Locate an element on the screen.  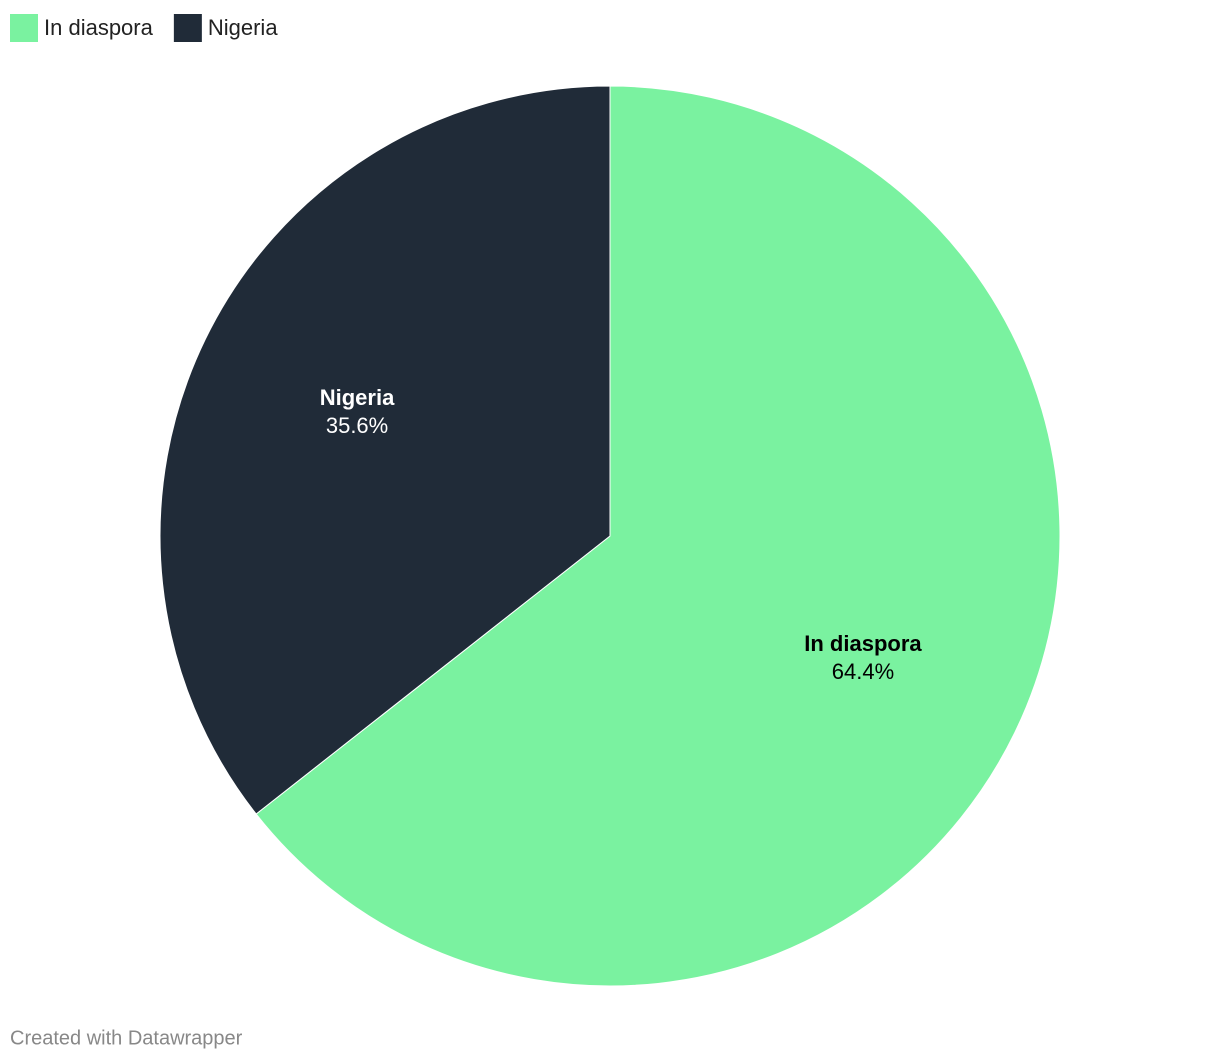
slice-labels: In diaspora 64.4% Nigeria 35.6% is located at coordinates (621, 534).